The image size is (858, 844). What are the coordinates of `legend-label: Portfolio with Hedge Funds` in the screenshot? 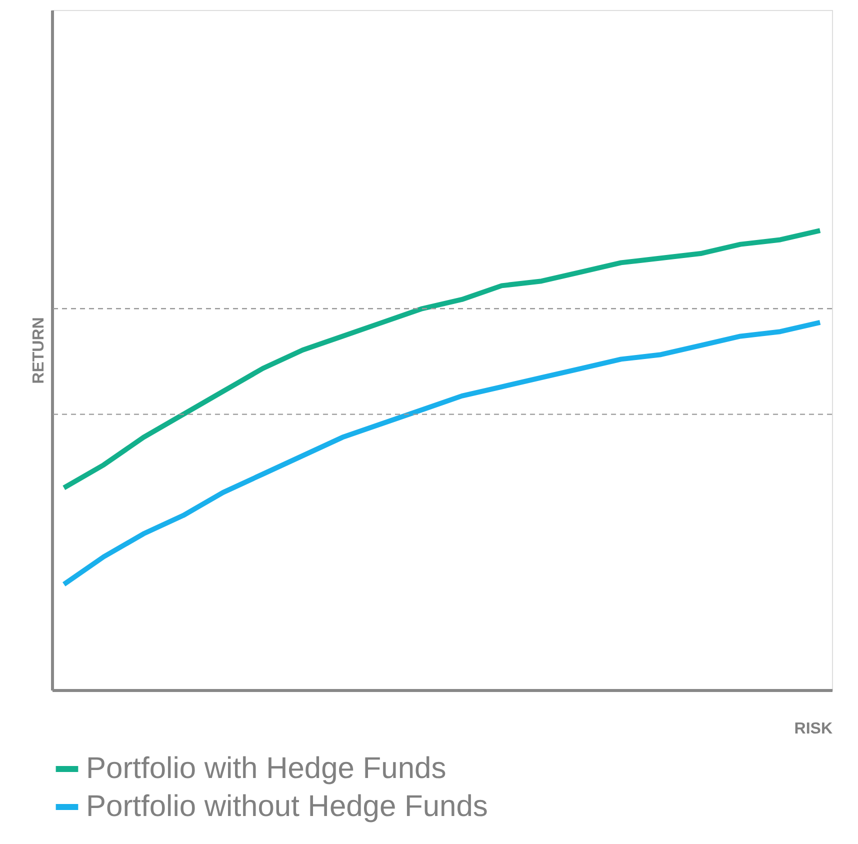 It's located at (266, 768).